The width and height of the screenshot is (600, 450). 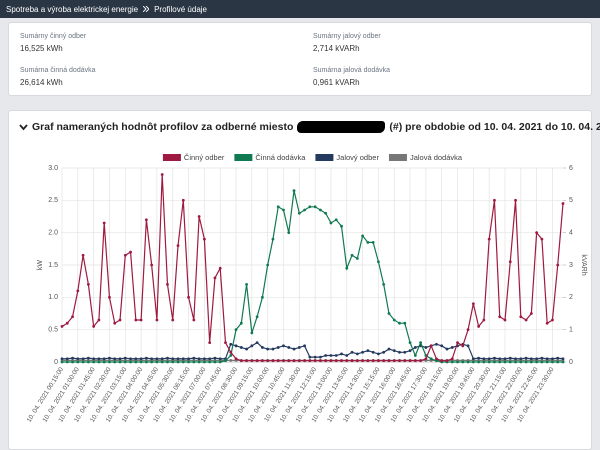 What do you see at coordinates (40, 265) in the screenshot?
I see `y-axis-label: kW` at bounding box center [40, 265].